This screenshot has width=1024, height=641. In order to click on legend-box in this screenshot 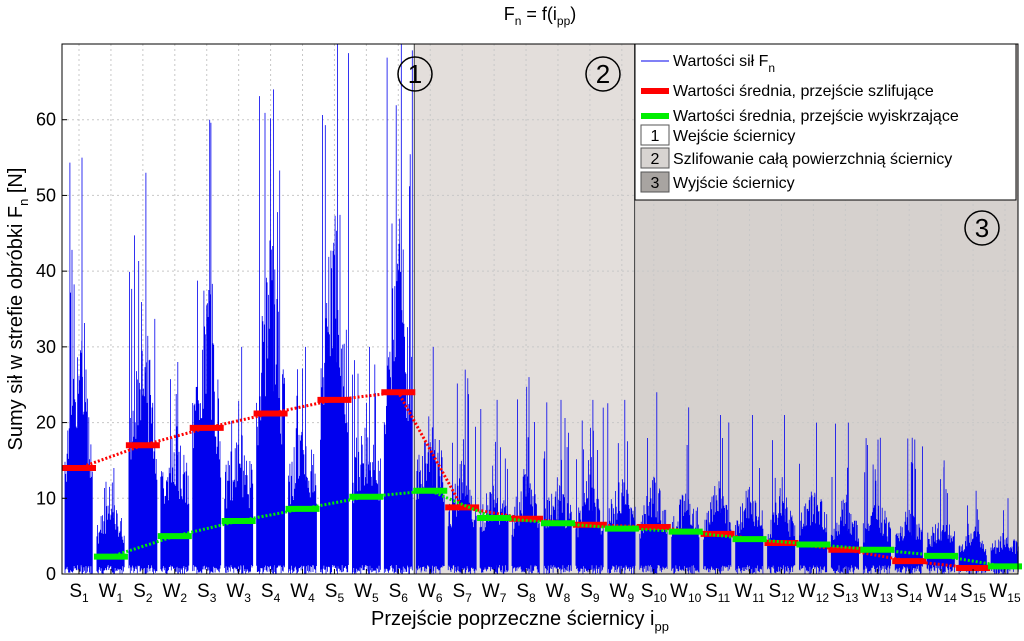, I will do `click(825, 122)`.